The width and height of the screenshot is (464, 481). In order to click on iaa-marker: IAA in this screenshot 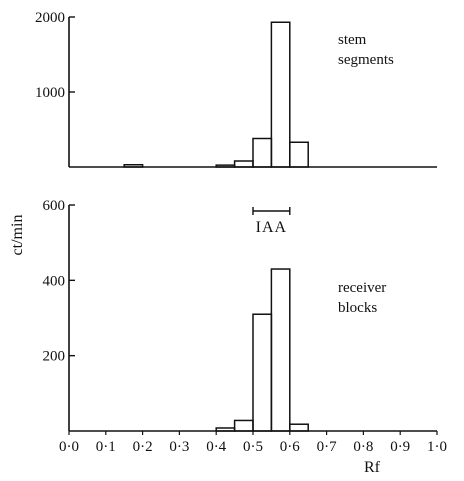, I will do `click(271, 221)`.